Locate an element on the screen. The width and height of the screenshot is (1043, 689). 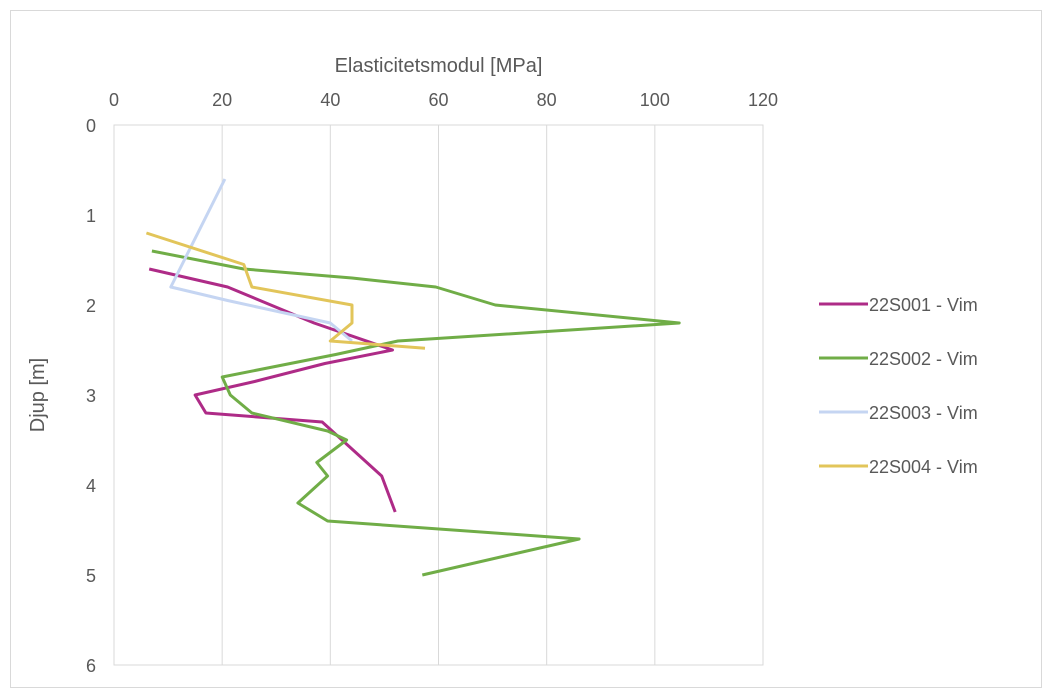
y-tick-label: 3 is located at coordinates (91, 396).